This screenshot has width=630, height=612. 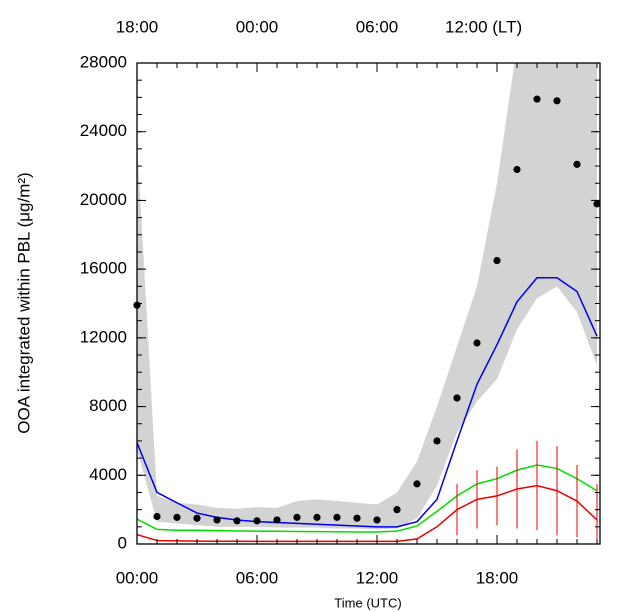 I want to click on x2-tick-label: 12:00 (LT), so click(x=483, y=26).